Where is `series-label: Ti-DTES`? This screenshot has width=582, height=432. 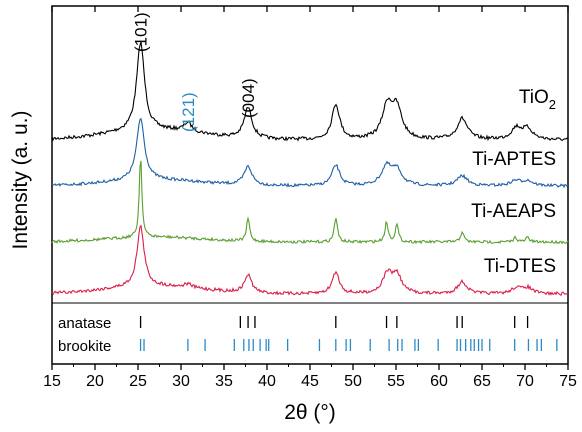
series-label: Ti-DTES is located at coordinates (520, 266).